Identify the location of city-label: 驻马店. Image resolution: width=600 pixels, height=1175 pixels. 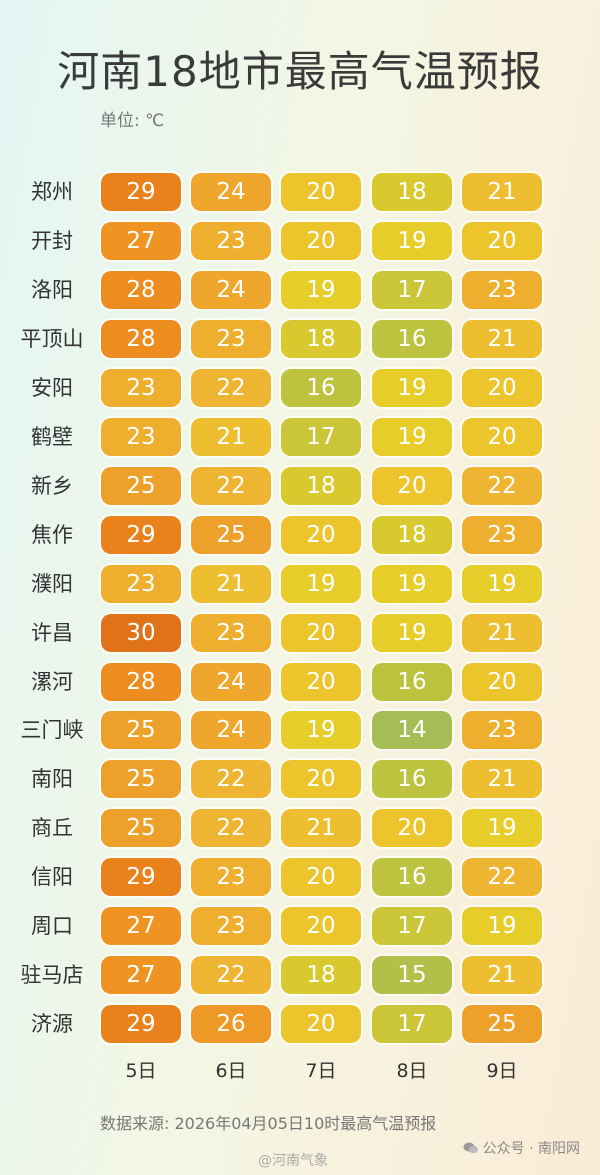
(52, 975).